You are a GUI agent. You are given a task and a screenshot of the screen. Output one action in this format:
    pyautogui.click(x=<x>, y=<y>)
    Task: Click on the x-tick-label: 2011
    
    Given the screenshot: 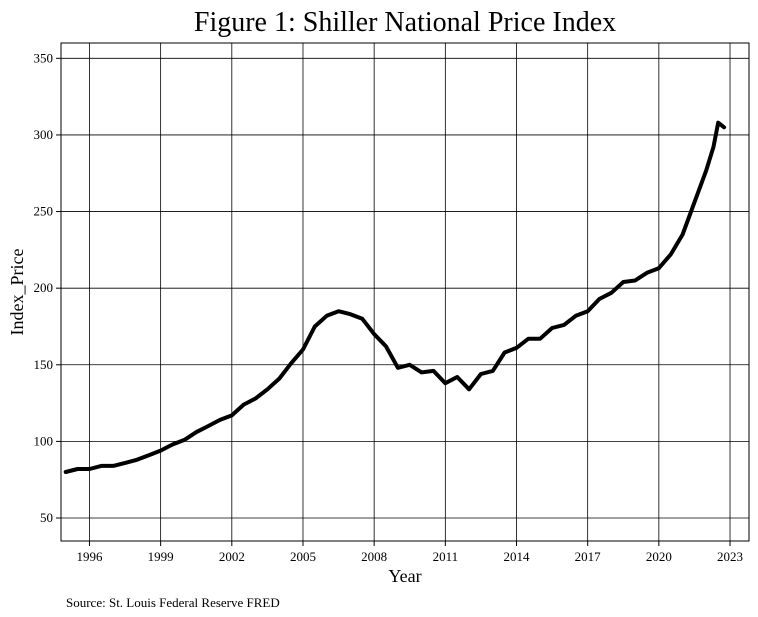 What is the action you would take?
    pyautogui.click(x=446, y=556)
    